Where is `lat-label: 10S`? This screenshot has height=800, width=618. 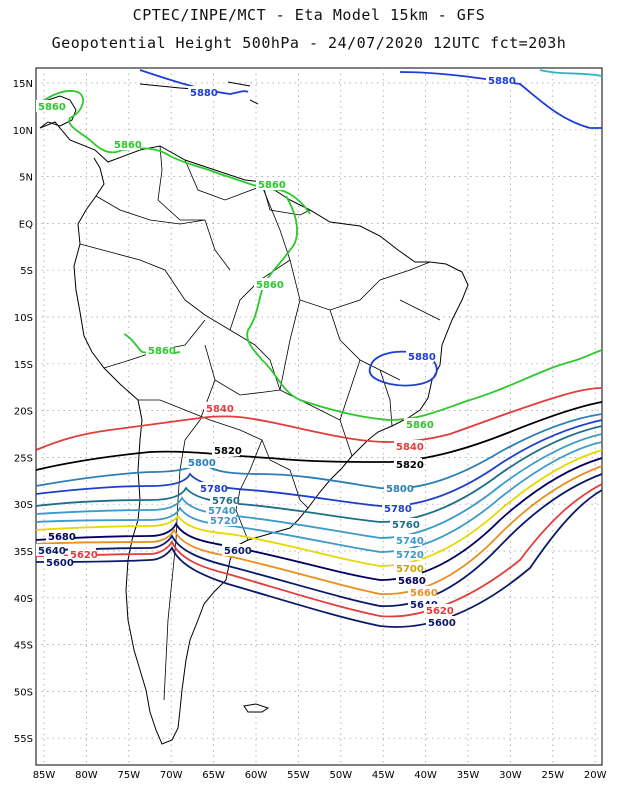
lat-label: 10S is located at coordinates (23, 318).